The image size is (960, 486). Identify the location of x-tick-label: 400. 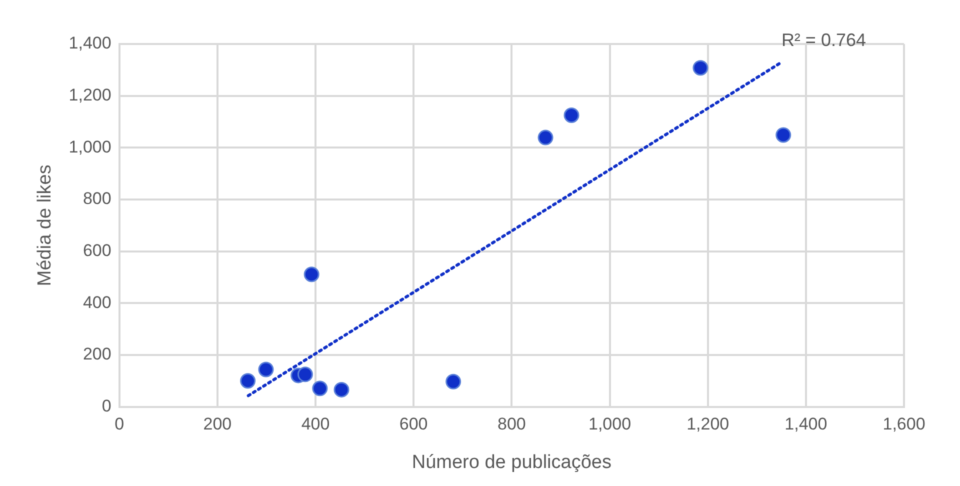
(315, 424).